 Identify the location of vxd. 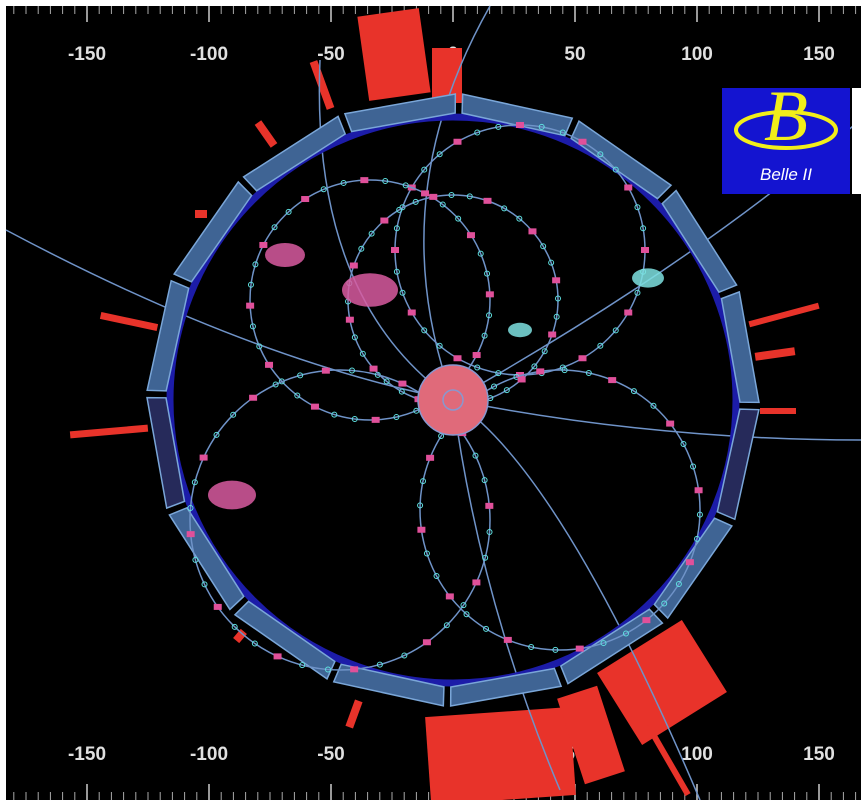
(453, 400).